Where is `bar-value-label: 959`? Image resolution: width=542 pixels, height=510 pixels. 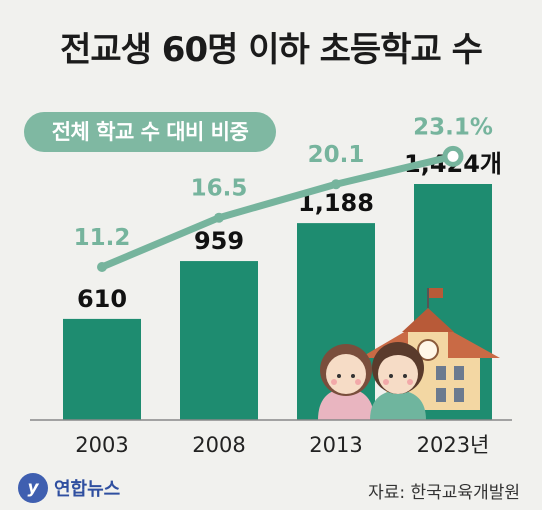 bar-value-label: 959 is located at coordinates (219, 241).